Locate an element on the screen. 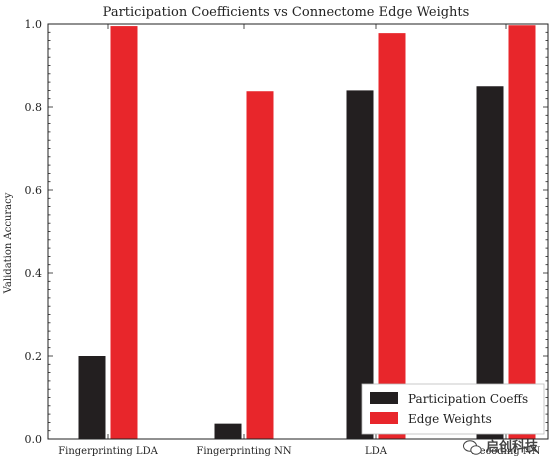  wechat-icon-bubble is located at coordinates (476, 450).